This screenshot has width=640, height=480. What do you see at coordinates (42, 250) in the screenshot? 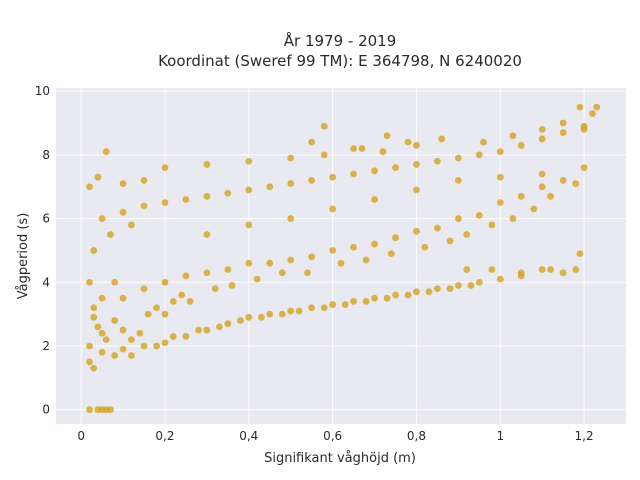
I see `y-tick-labels: 0 2 4 6 8 10` at bounding box center [42, 250].